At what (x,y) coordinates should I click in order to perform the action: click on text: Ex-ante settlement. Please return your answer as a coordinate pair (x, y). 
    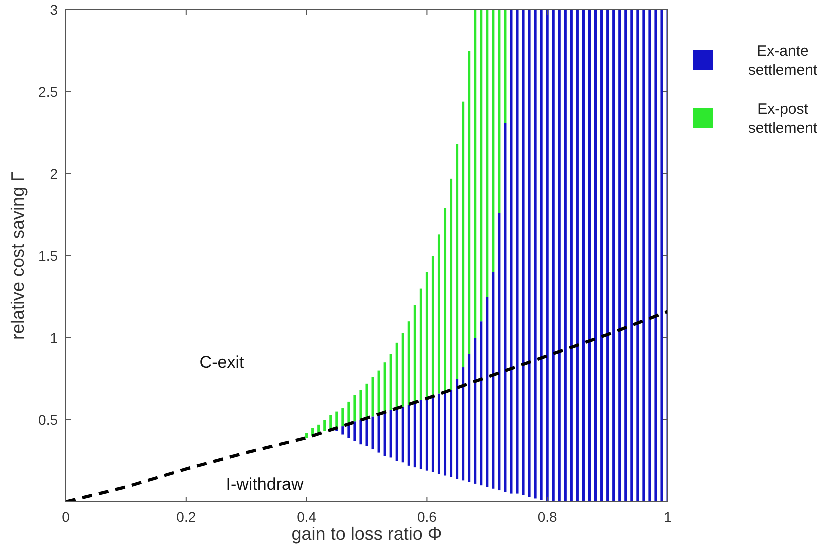
    Looking at the image, I should click on (783, 61).